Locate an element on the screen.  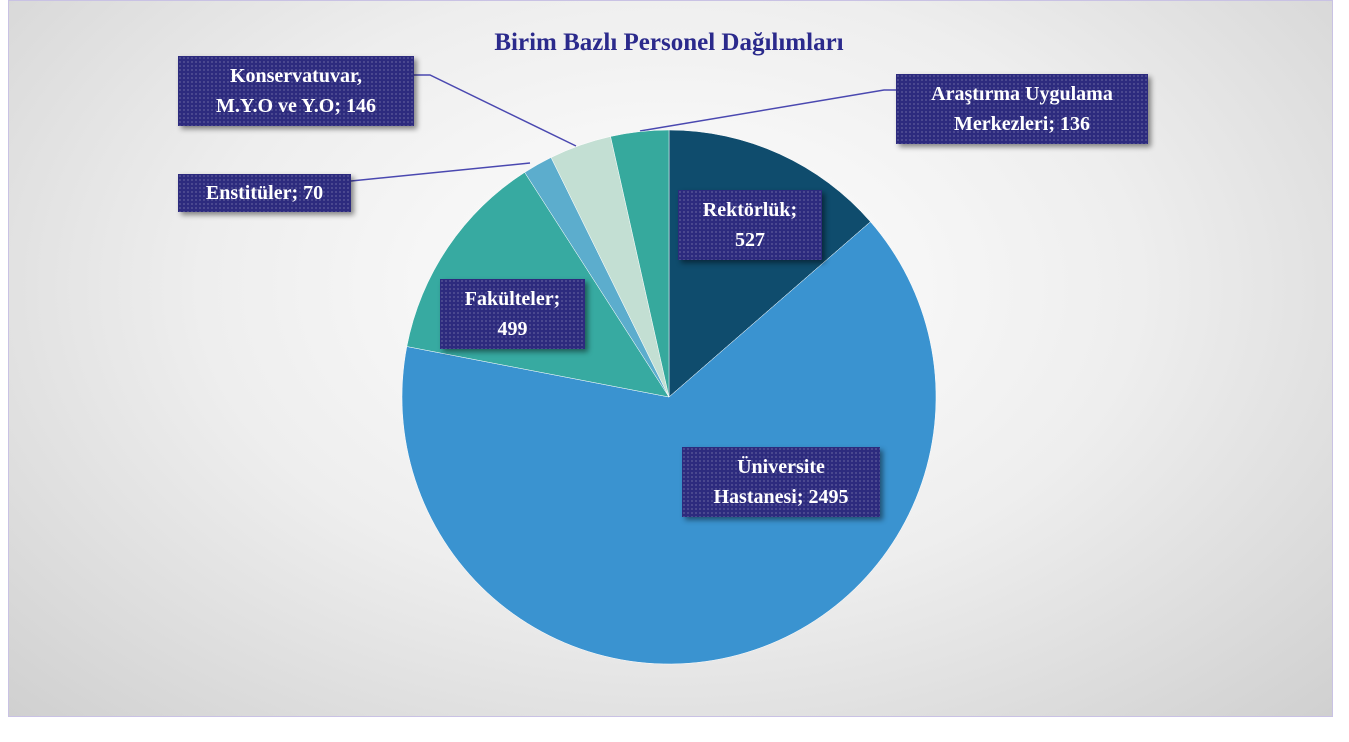
data-label: Rektörlük; 527 is located at coordinates (750, 225).